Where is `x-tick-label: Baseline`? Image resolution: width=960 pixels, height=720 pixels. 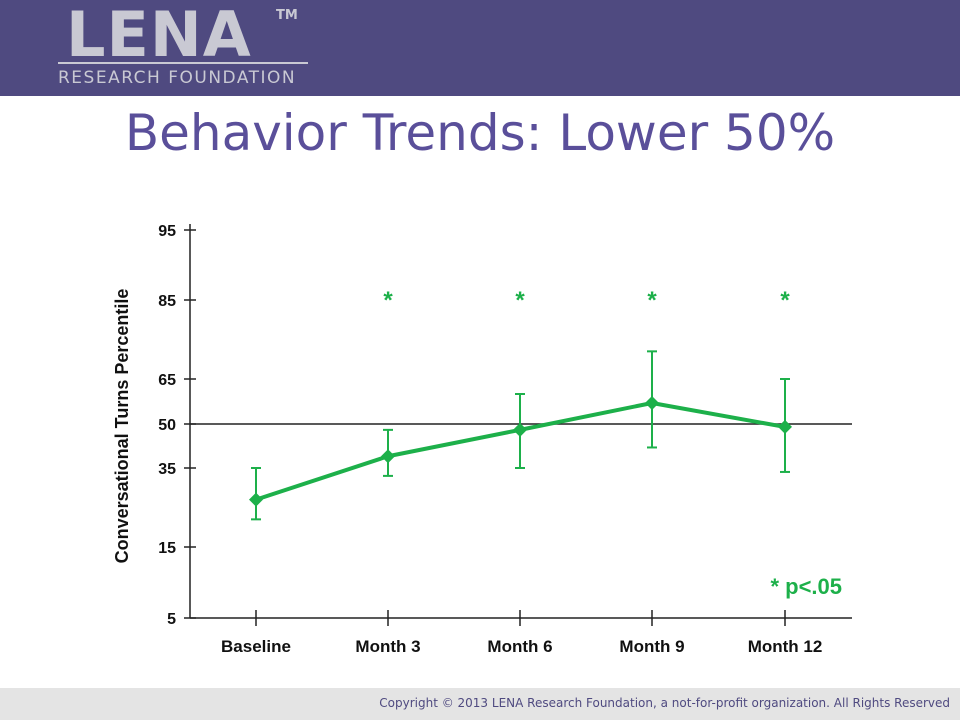 x-tick-label: Baseline is located at coordinates (256, 646).